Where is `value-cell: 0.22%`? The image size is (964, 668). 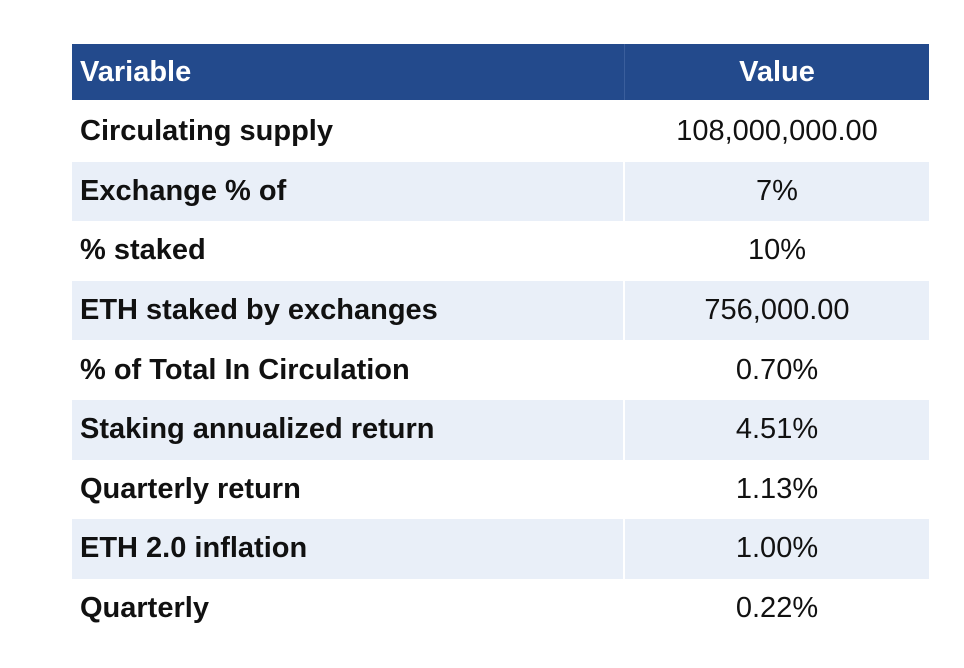
value-cell: 0.22% is located at coordinates (777, 608).